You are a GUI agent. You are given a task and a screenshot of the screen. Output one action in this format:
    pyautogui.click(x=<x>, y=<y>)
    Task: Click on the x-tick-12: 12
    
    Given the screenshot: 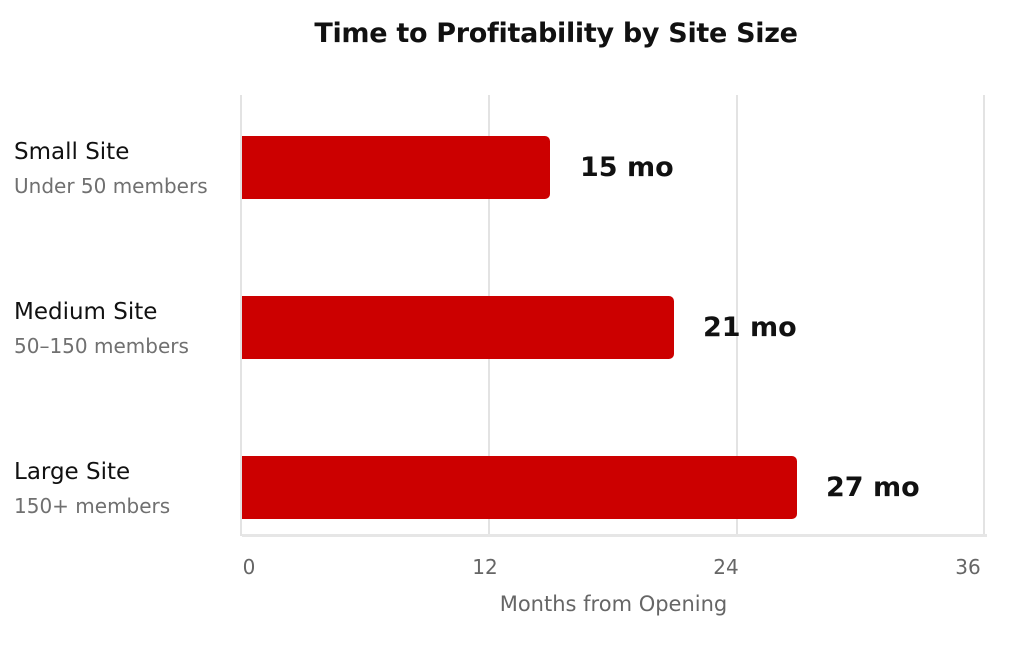 What is the action you would take?
    pyautogui.click(x=485, y=567)
    